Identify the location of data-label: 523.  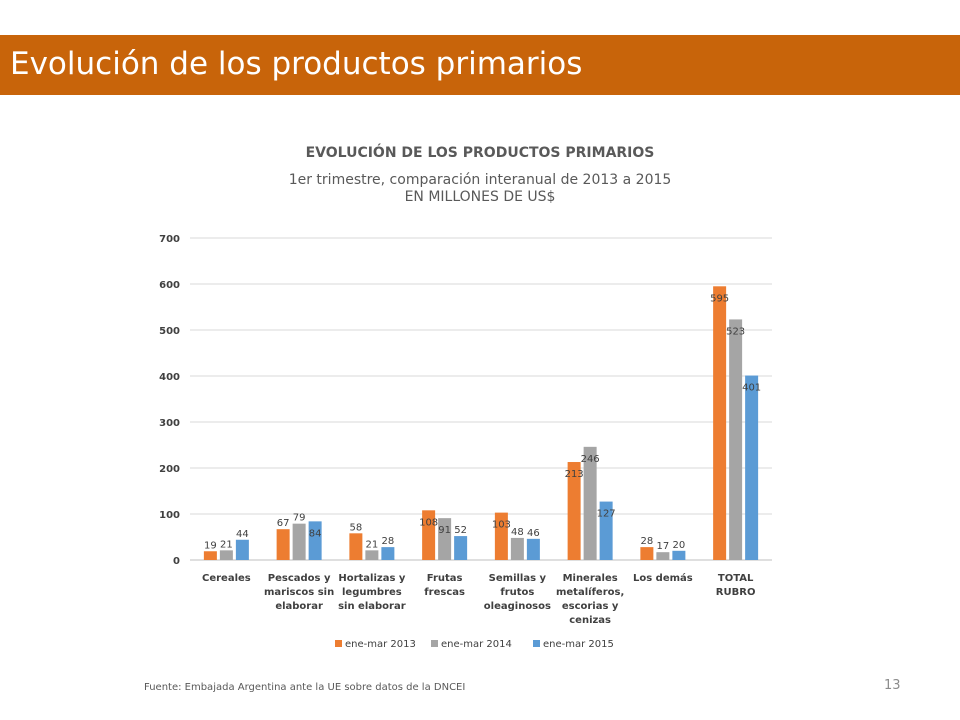
(735, 331).